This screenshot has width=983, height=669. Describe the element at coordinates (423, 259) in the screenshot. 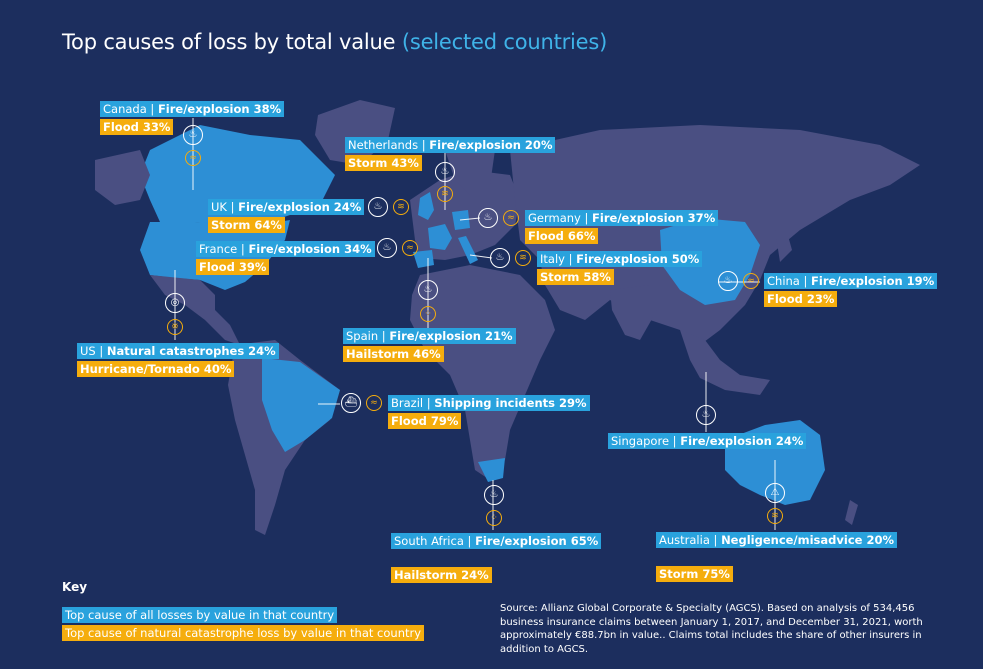

I see `spain-region` at that location.